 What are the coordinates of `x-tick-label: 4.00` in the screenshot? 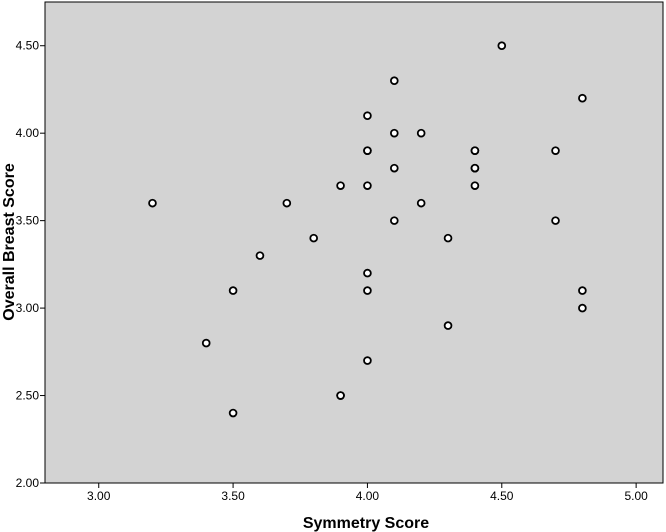 It's located at (368, 496).